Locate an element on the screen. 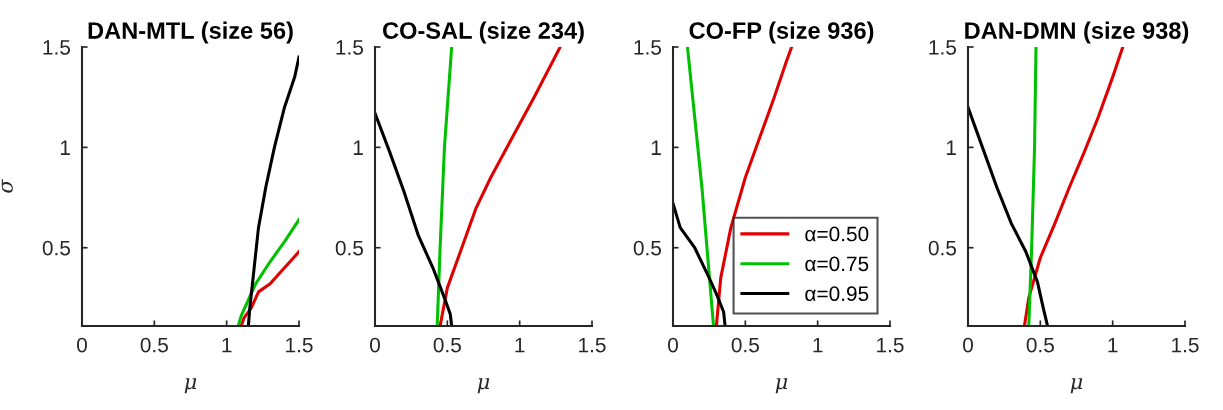 The width and height of the screenshot is (1223, 410). legend-label: α=0.50 is located at coordinates (837, 234).